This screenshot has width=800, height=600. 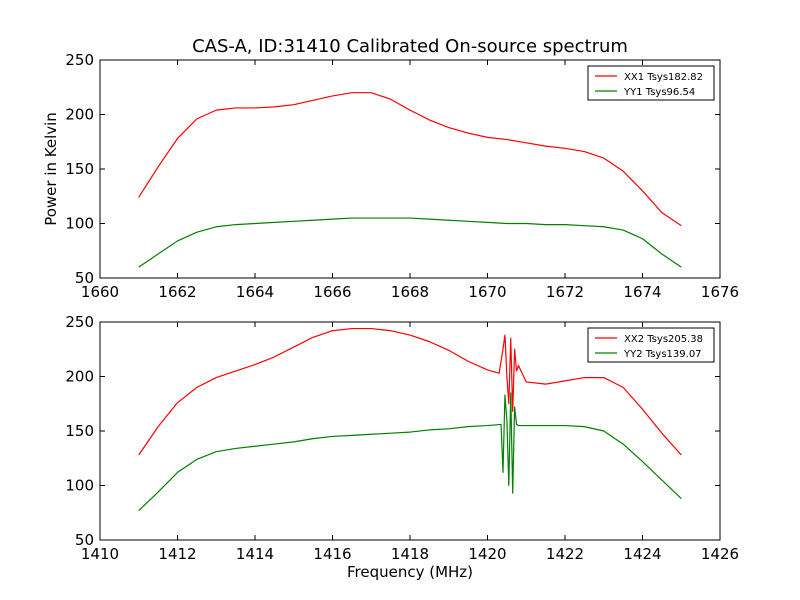 I want to click on x-tick-label: 1416, so click(x=332, y=554).